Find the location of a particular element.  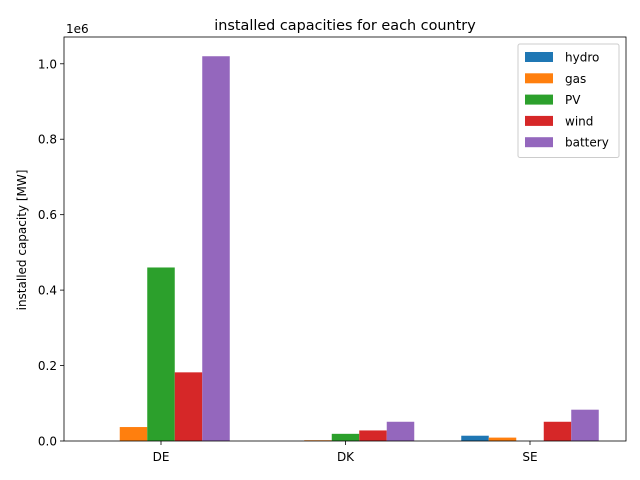

y-tick-label: 0.2 is located at coordinates (47, 366).